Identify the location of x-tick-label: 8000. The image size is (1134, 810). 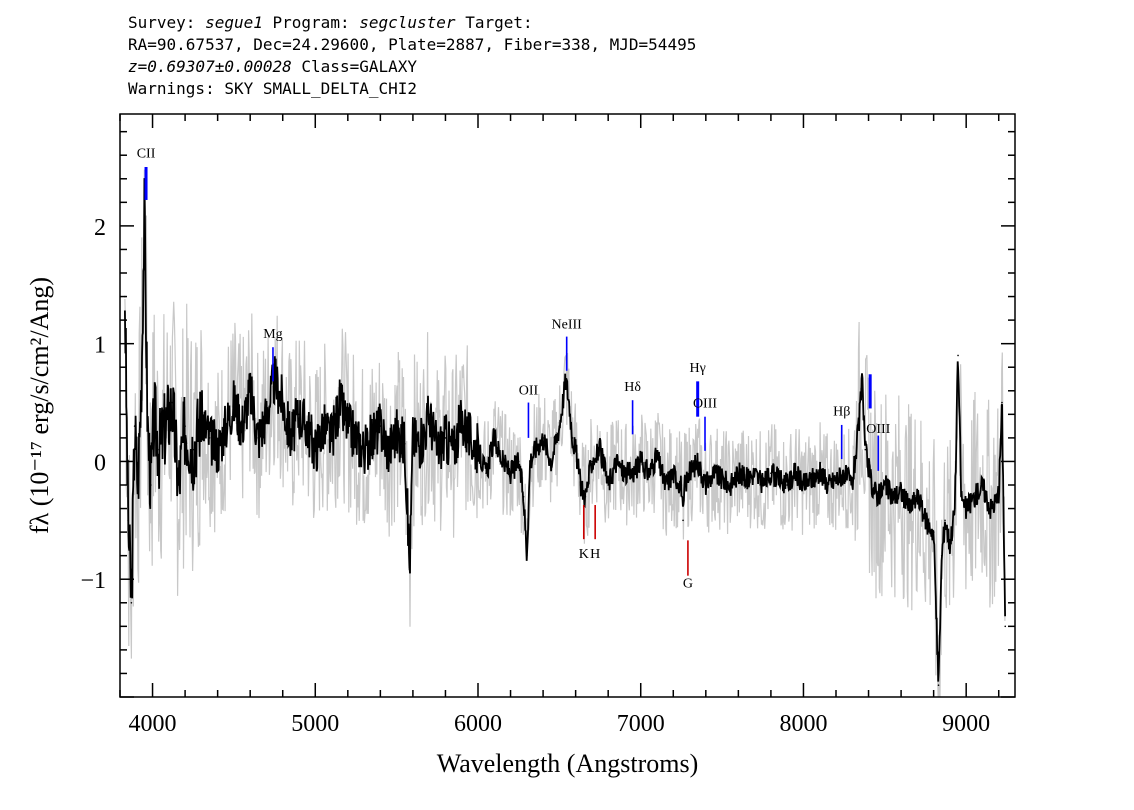
(803, 724).